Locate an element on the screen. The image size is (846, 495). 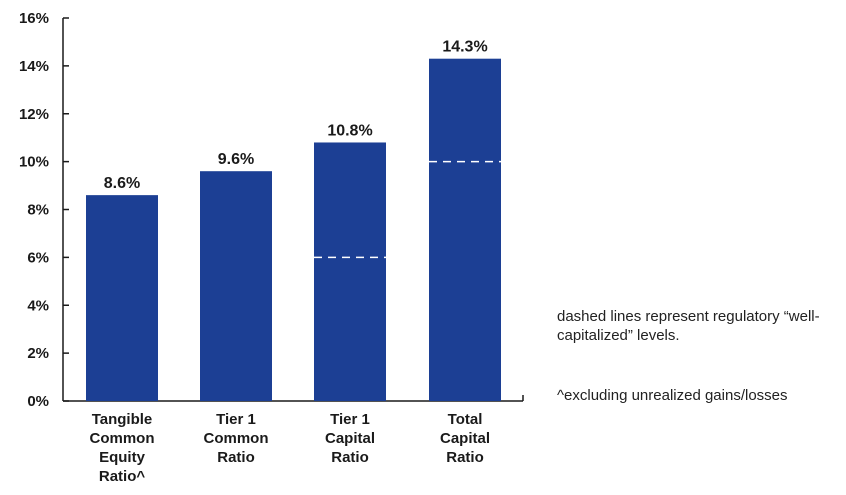
category-label: Total Capital Ratio is located at coordinates (465, 438).